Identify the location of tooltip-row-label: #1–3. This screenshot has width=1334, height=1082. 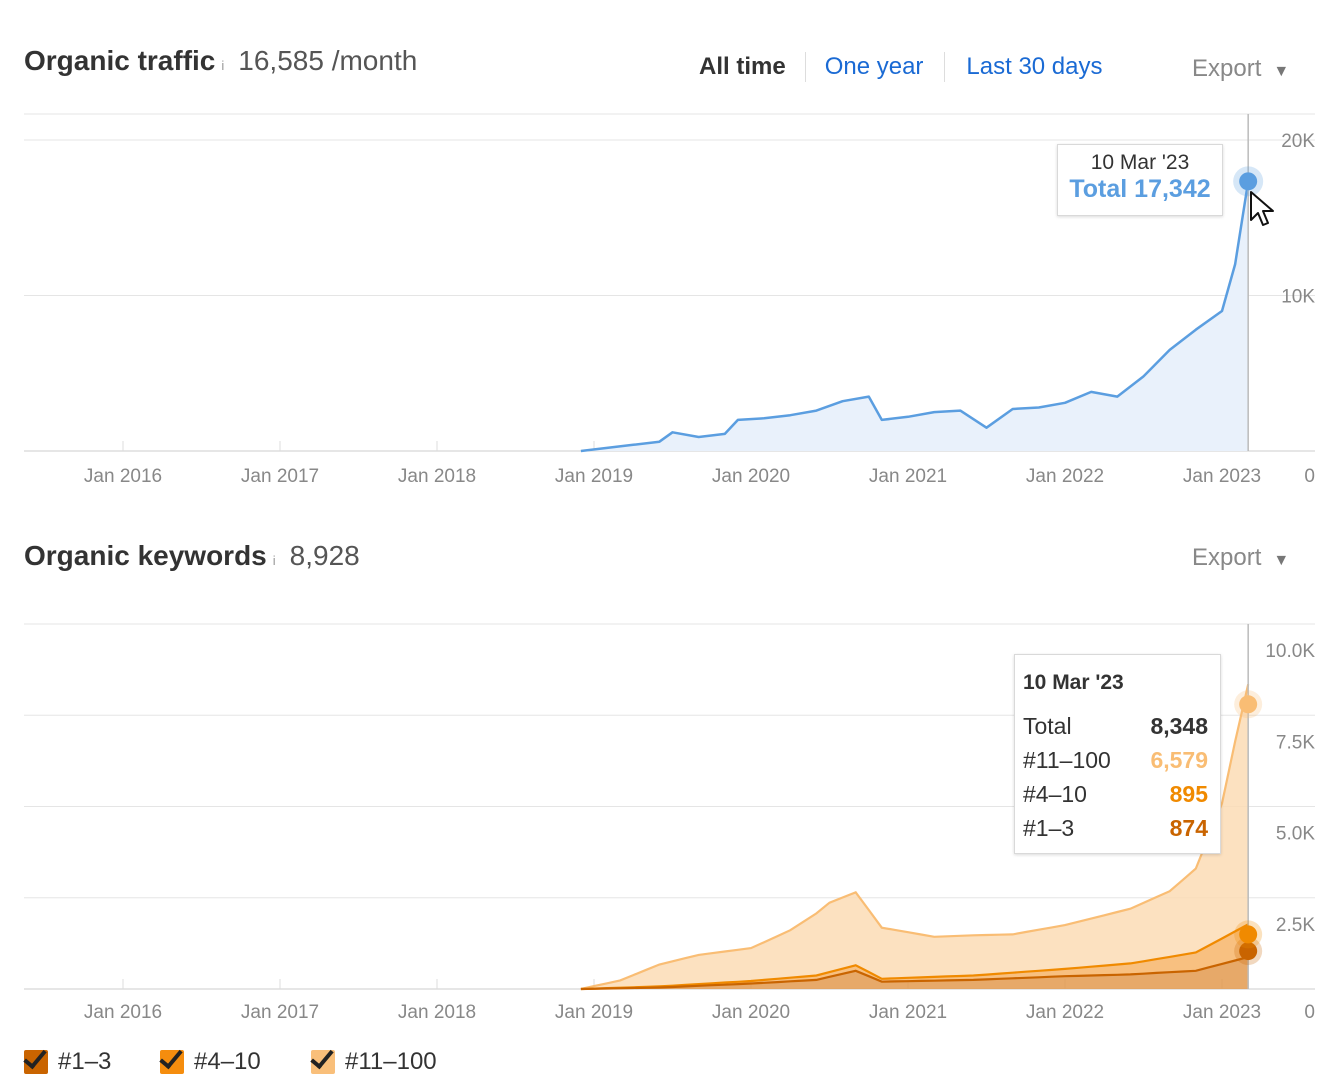
(1049, 827).